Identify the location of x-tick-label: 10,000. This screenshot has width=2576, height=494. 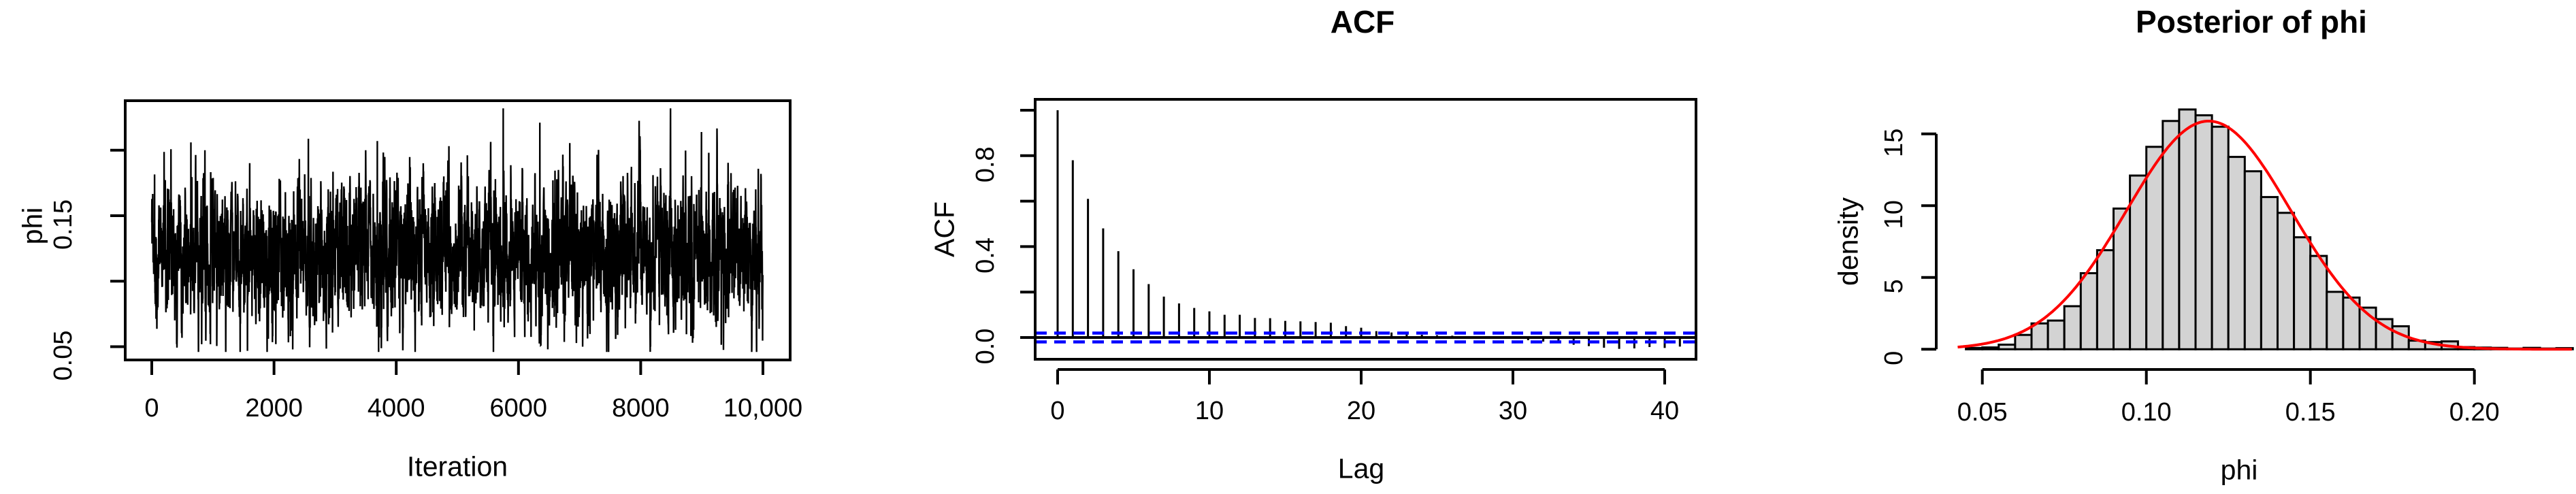
(762, 408).